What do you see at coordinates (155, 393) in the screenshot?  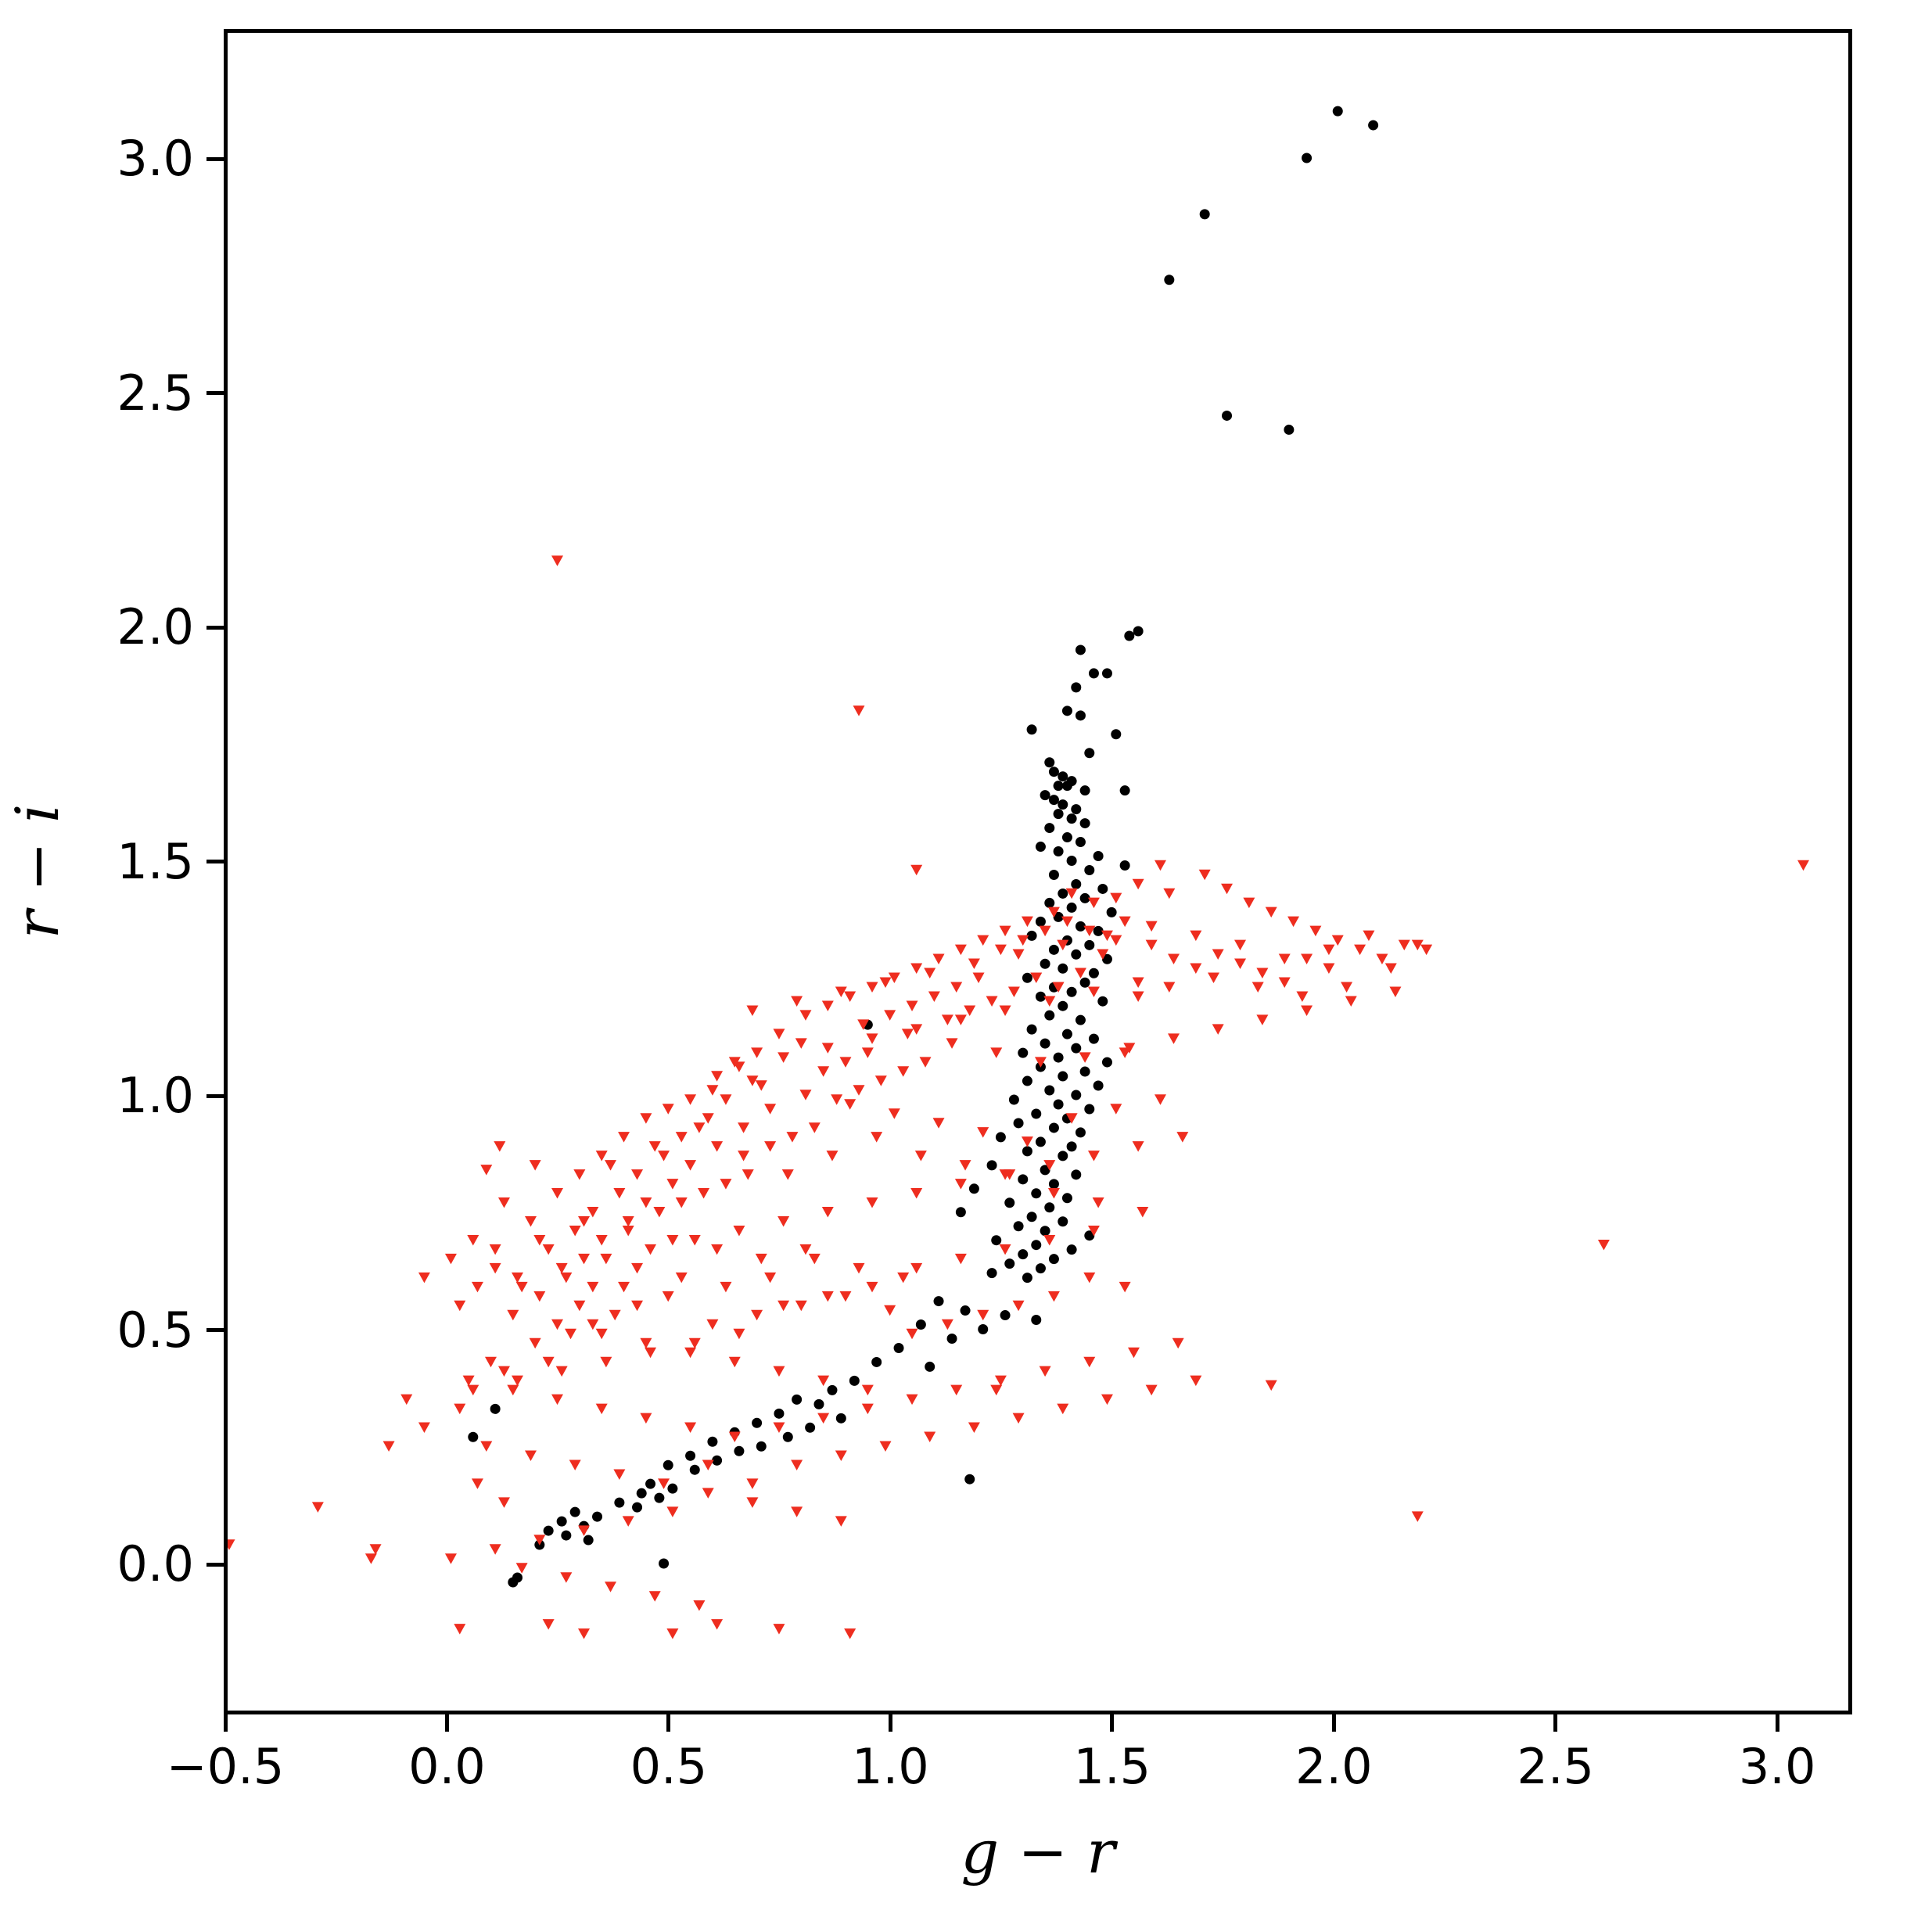 I see `y-tick-label: 2.5` at bounding box center [155, 393].